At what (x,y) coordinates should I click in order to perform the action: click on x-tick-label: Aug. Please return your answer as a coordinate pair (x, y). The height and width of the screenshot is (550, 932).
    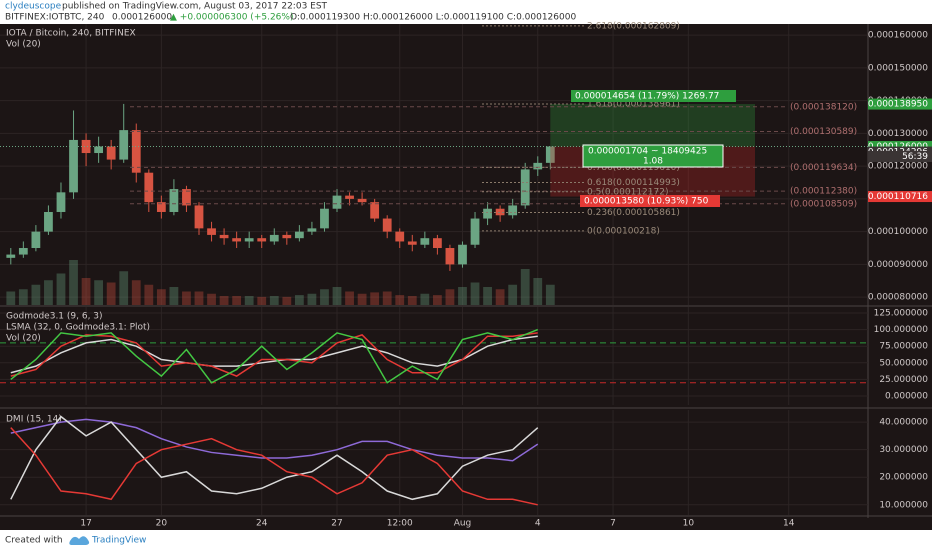
    Looking at the image, I should click on (463, 524).